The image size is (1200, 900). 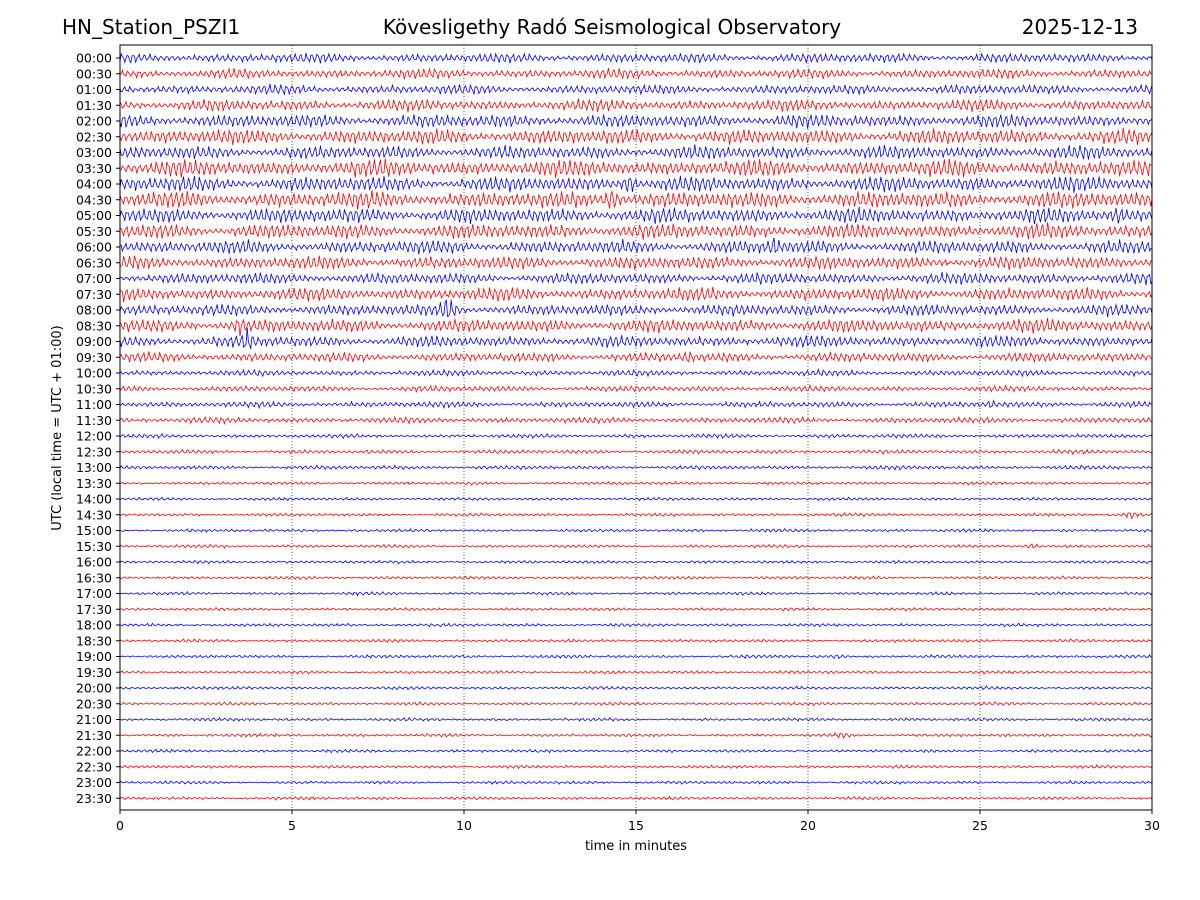 What do you see at coordinates (94, 420) in the screenshot?
I see `y-tick-label: 11:30` at bounding box center [94, 420].